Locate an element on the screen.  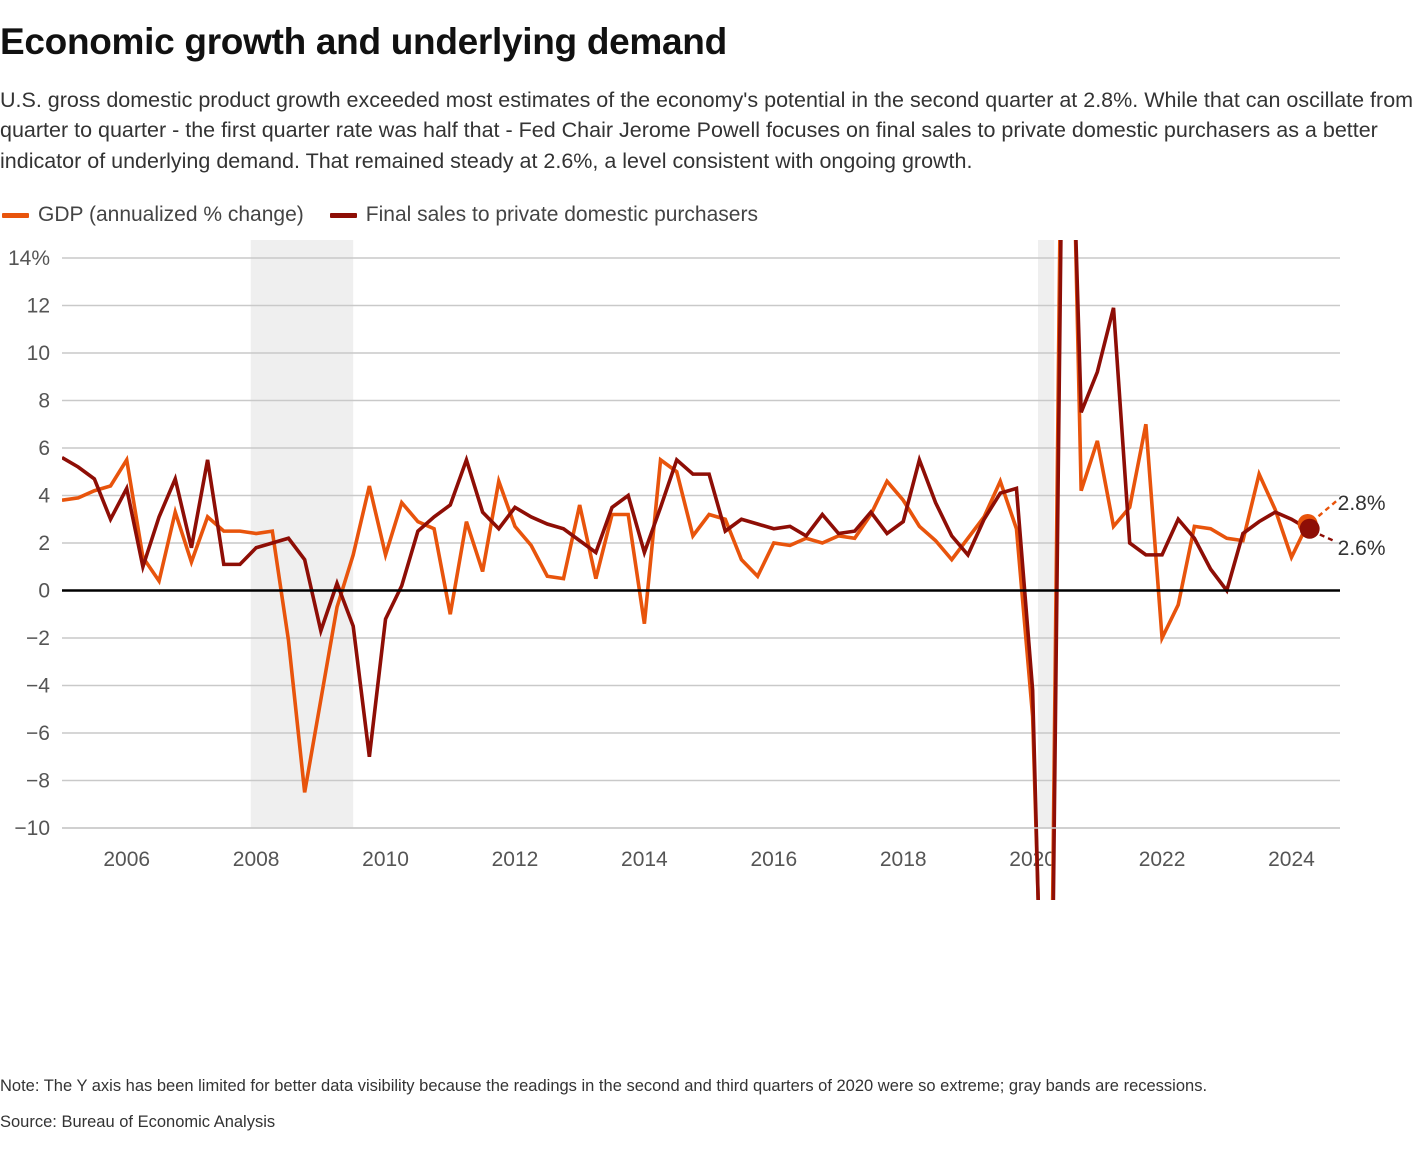
x-tick-label: 2006 is located at coordinates (126, 859).